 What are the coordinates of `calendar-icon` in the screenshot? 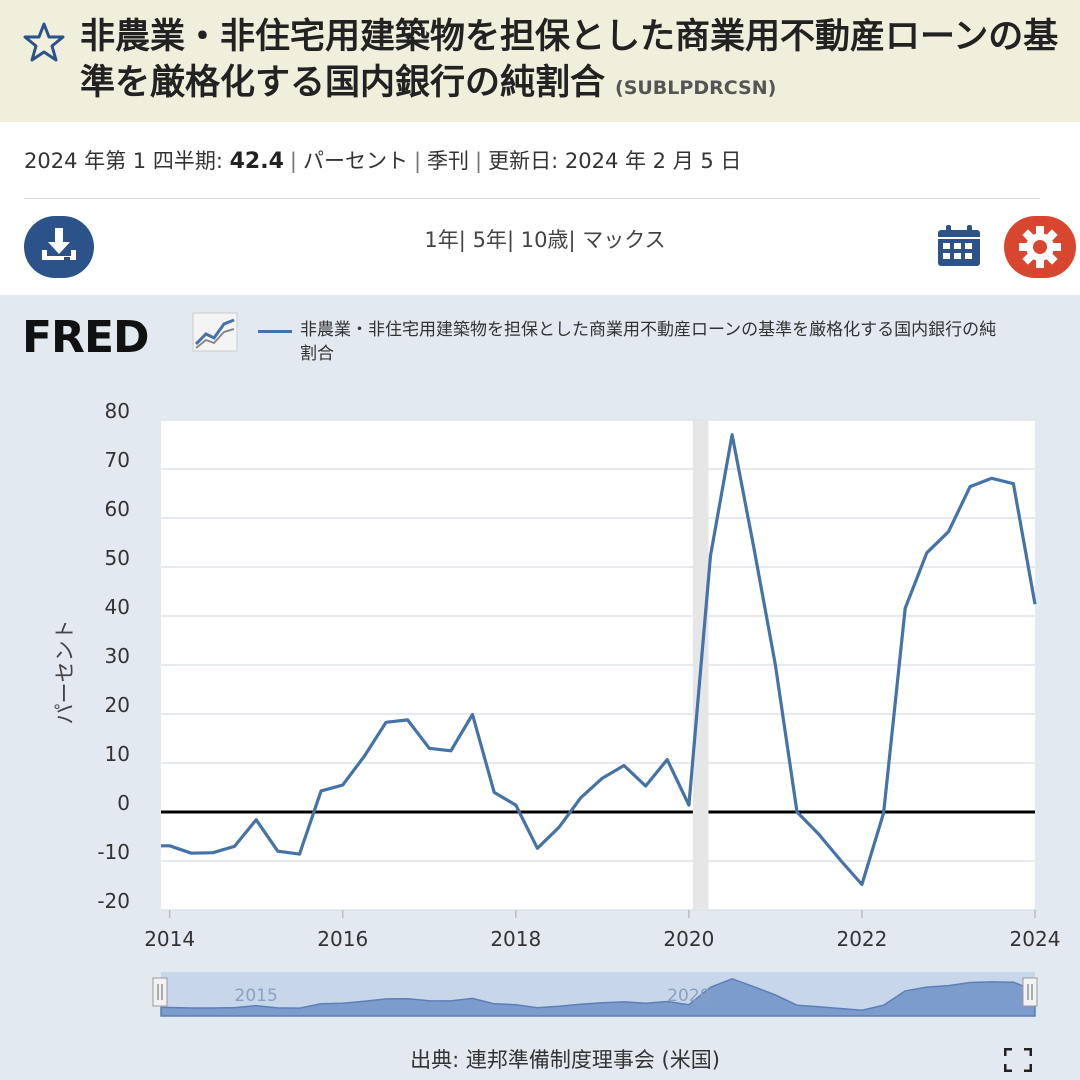 It's located at (959, 246).